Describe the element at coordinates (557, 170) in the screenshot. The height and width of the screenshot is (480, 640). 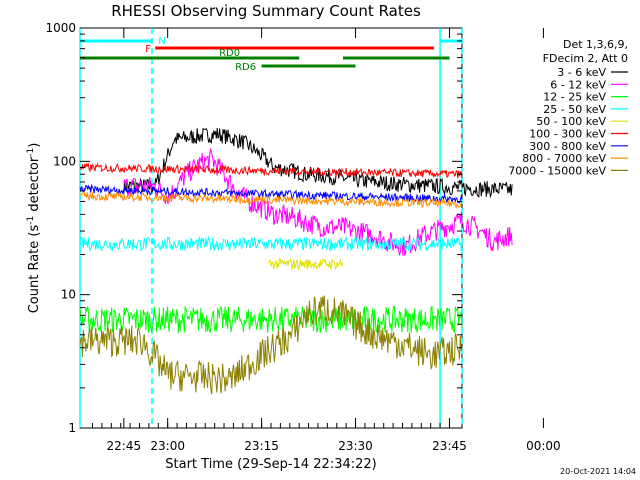
I see `legend-label: 7000 - 15000 keV` at that location.